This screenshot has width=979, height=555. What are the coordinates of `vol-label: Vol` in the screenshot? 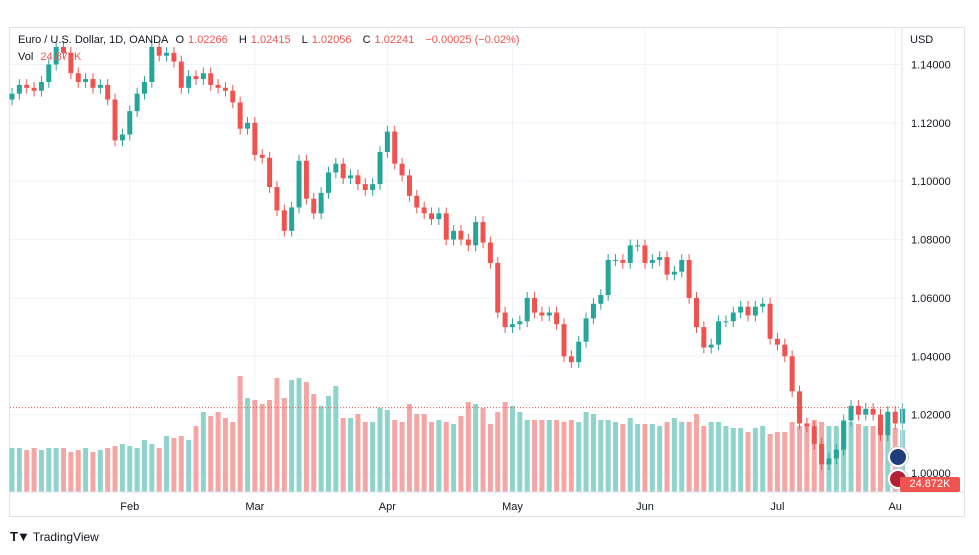 It's located at (26, 57).